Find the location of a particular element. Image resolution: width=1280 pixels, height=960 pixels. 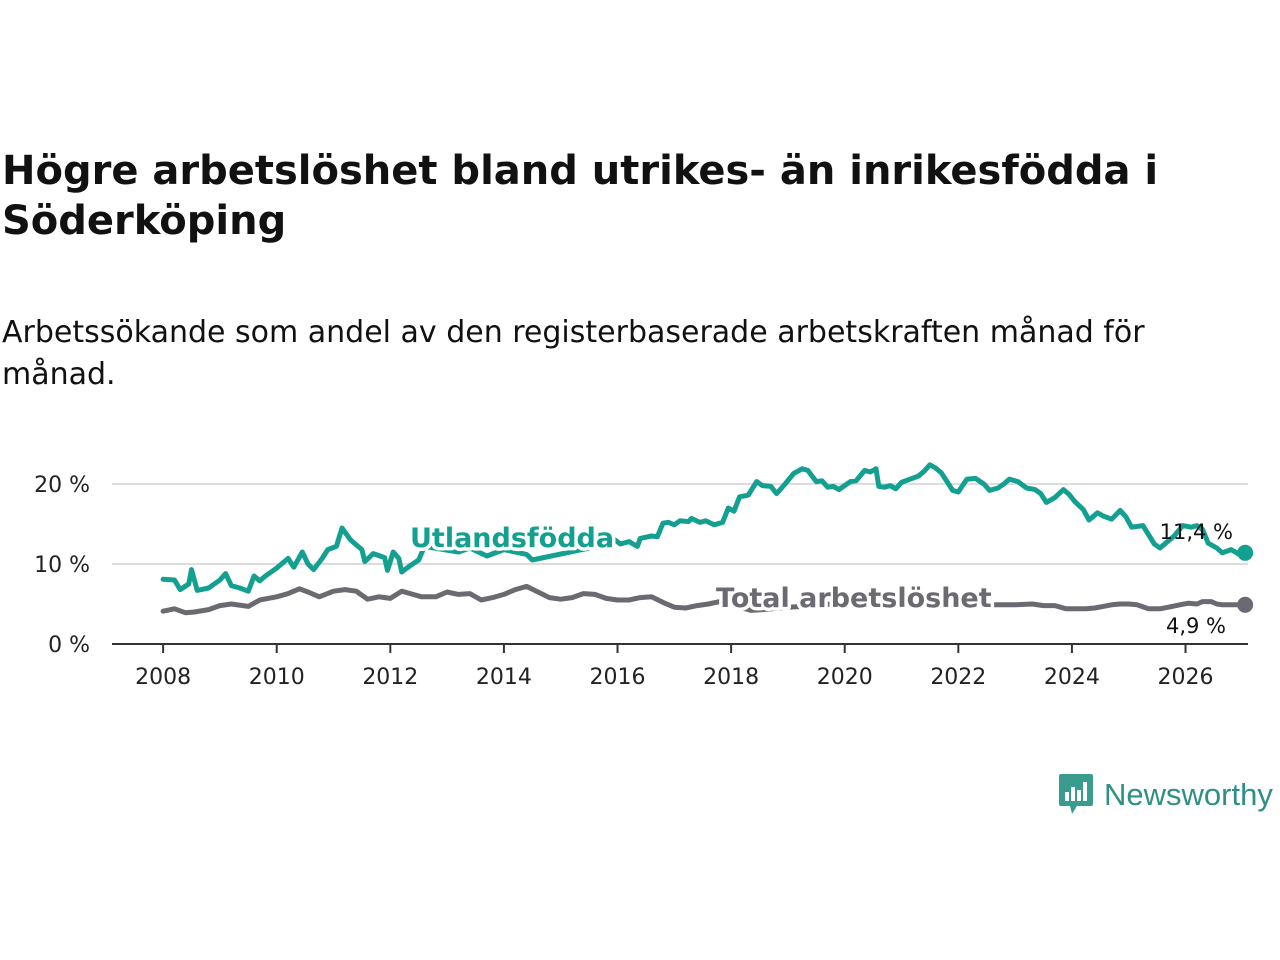

end-label-total: 4,9 % is located at coordinates (1196, 626).